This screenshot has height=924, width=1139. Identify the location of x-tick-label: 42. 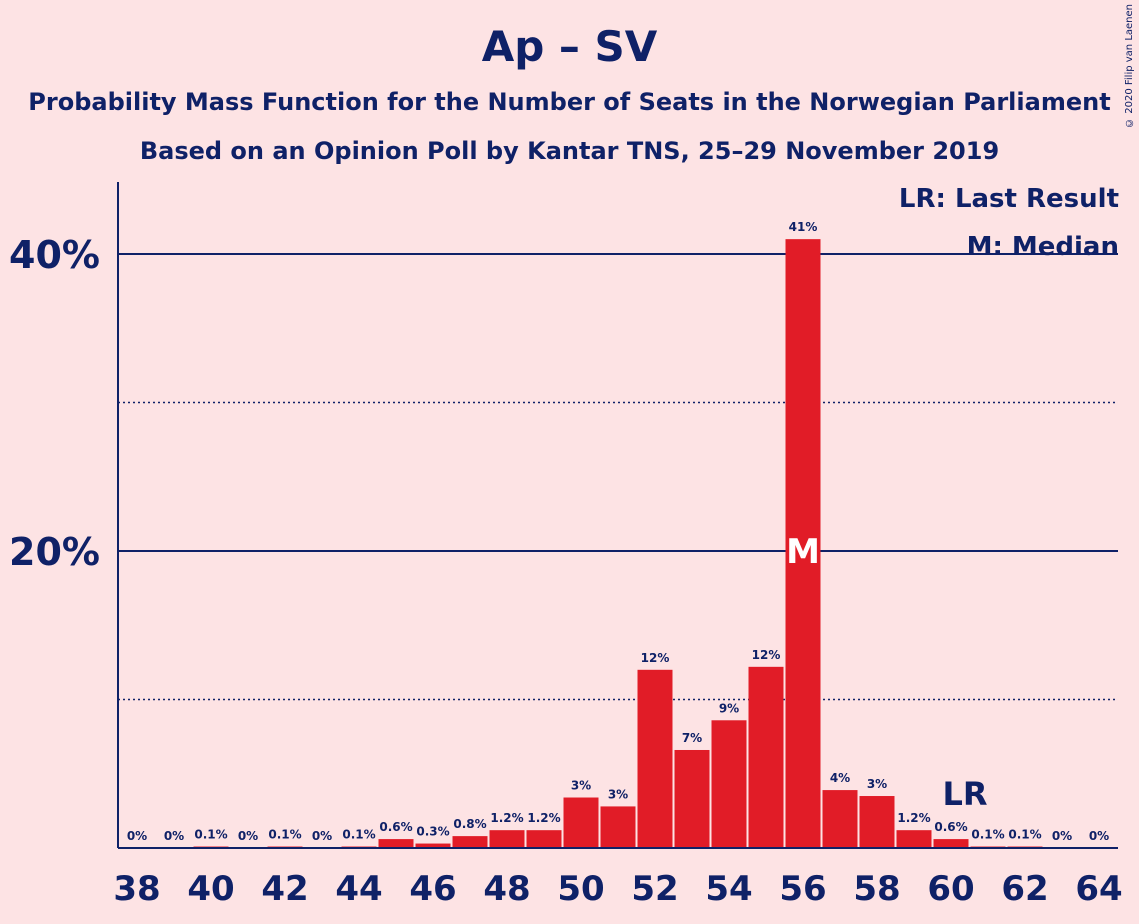
(284, 889).